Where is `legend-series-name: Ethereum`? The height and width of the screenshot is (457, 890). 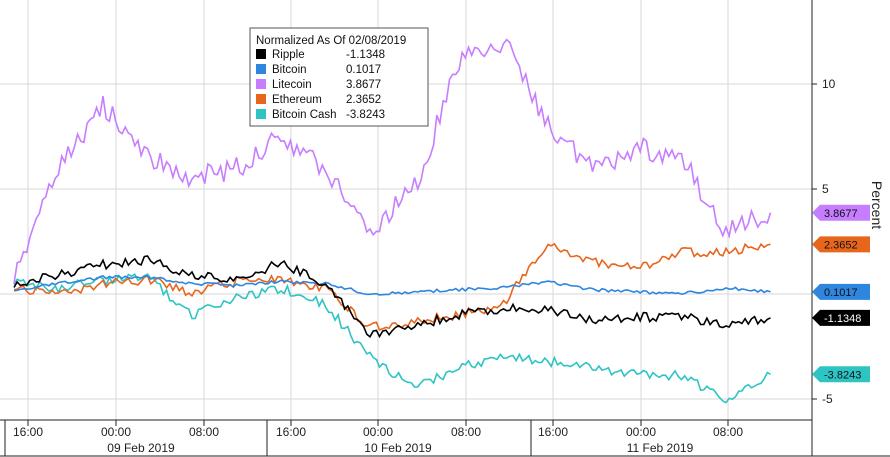
legend-series-name: Ethereum is located at coordinates (297, 100).